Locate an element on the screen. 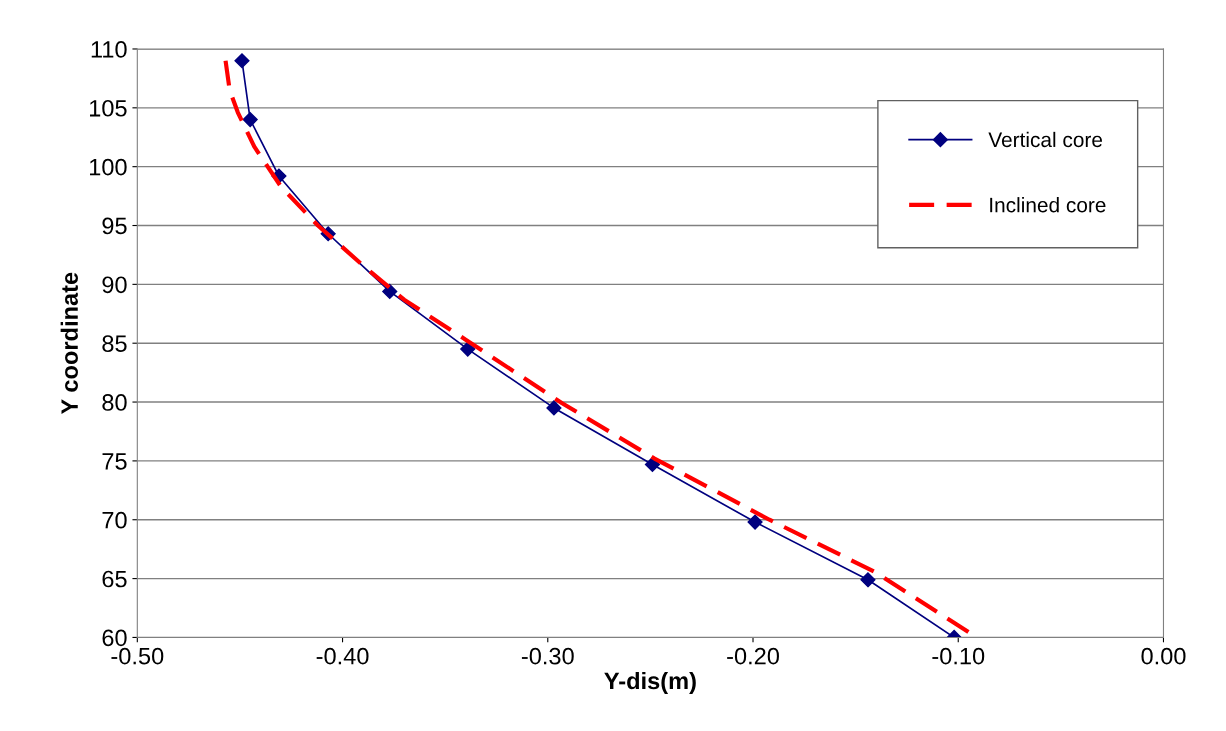  y-tick-label: 80 is located at coordinates (114, 402).